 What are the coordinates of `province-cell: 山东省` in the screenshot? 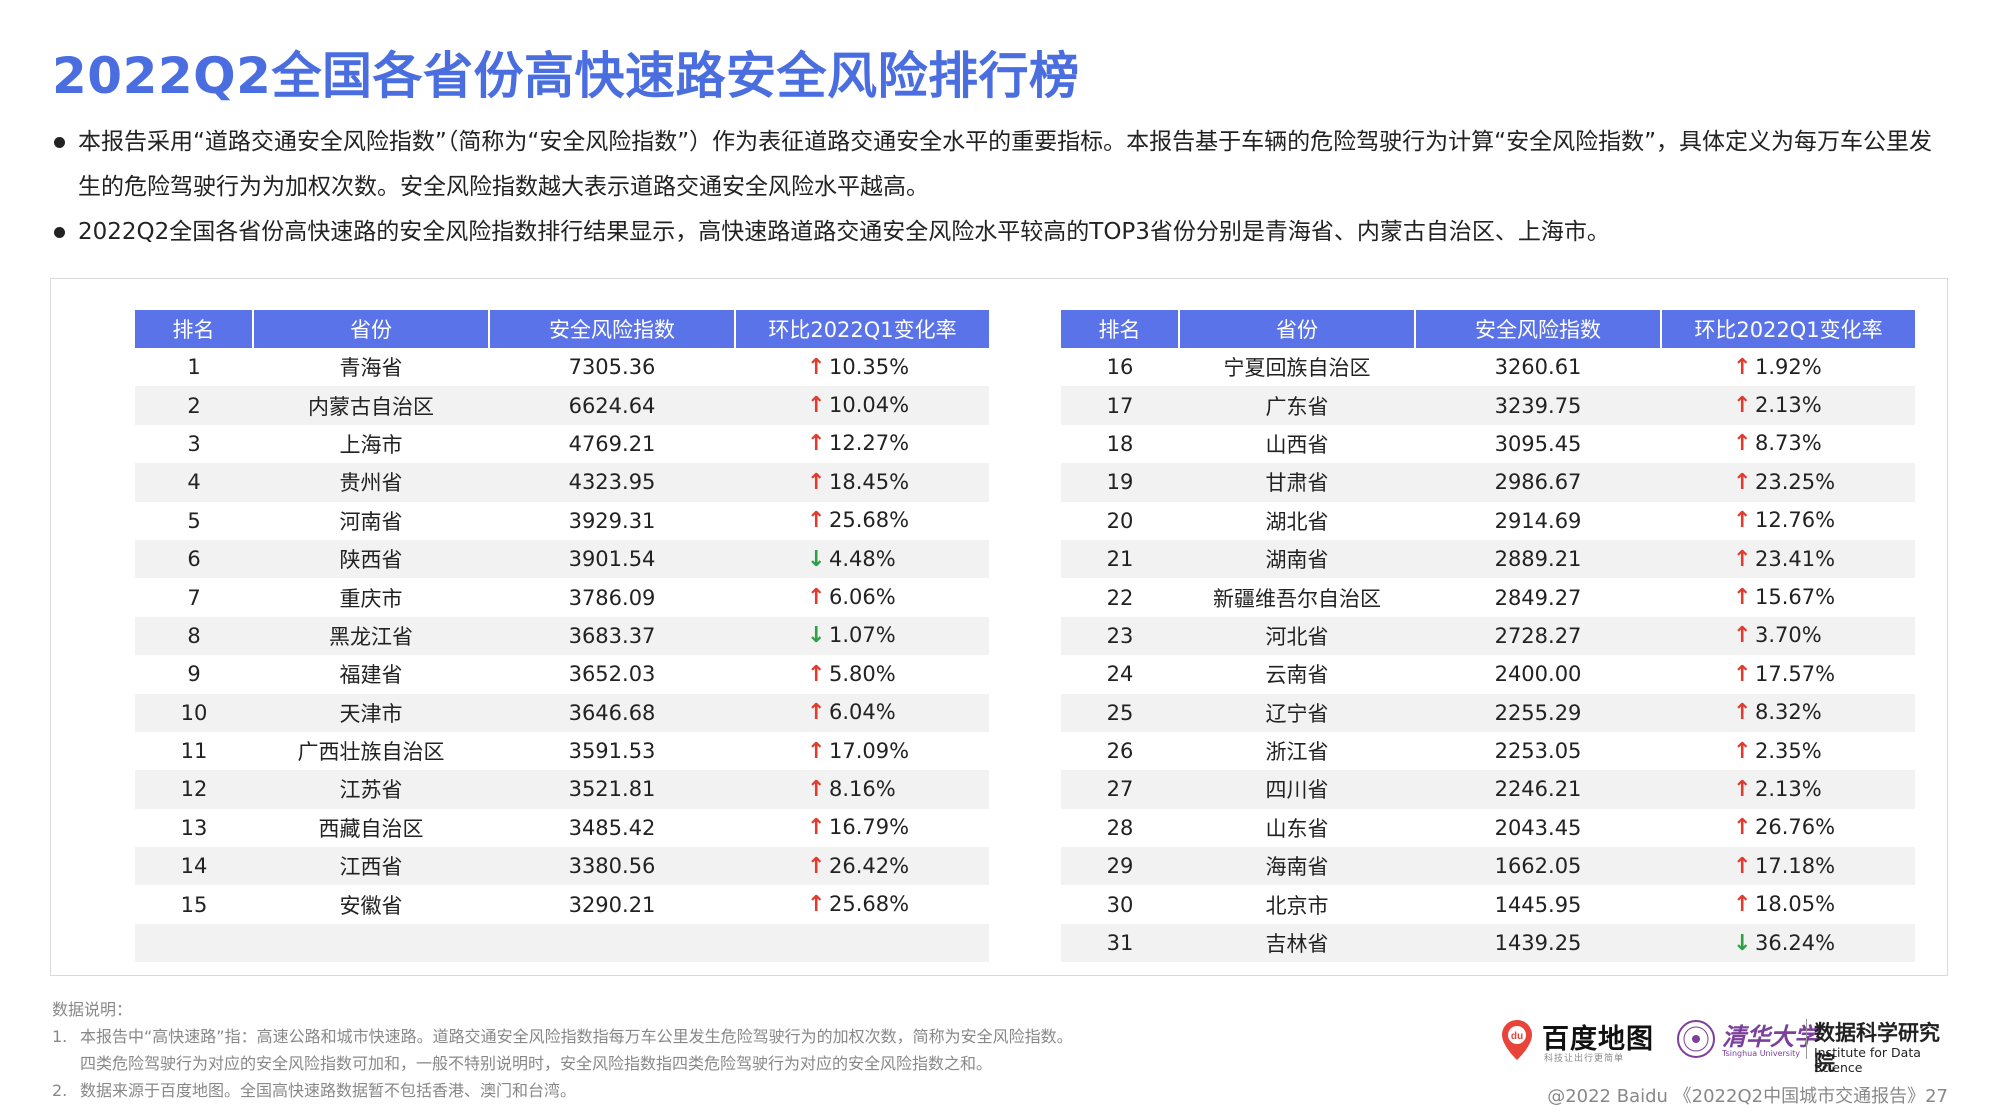 It's located at (1297, 828).